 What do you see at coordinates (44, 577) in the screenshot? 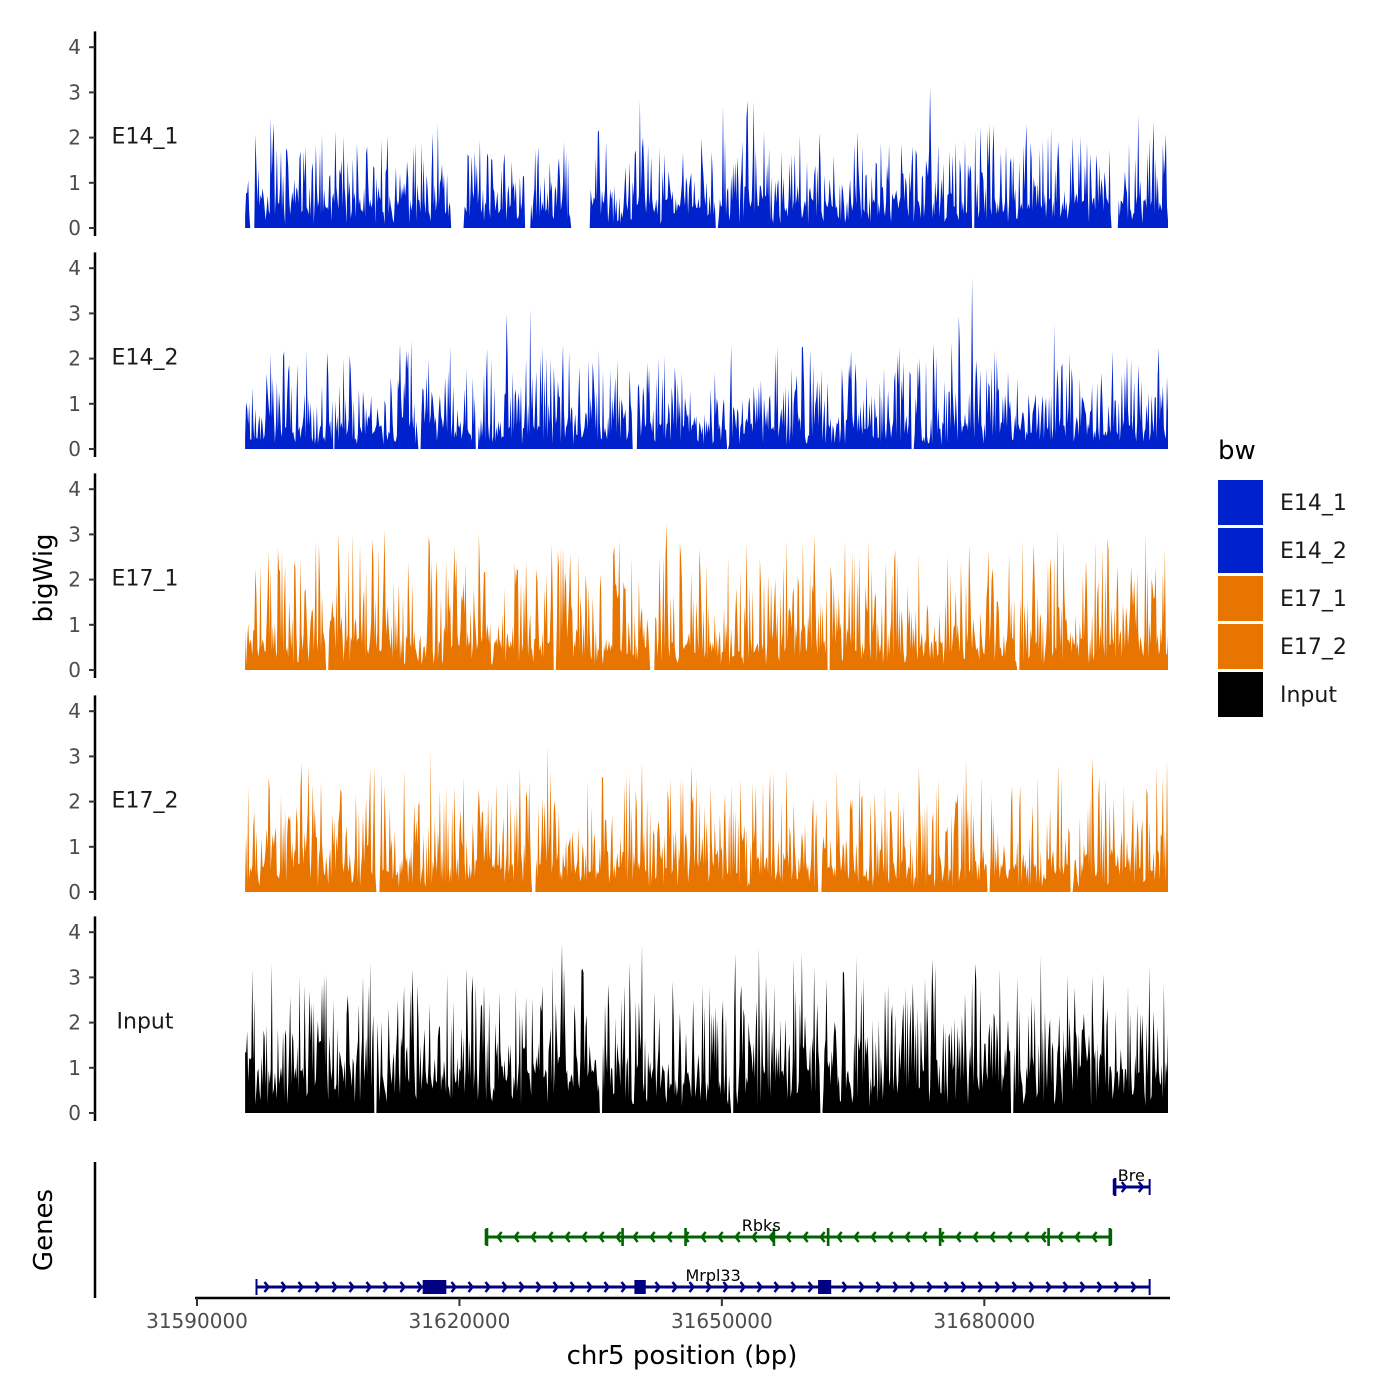
I see `y-axis-title: bigWig` at bounding box center [44, 577].